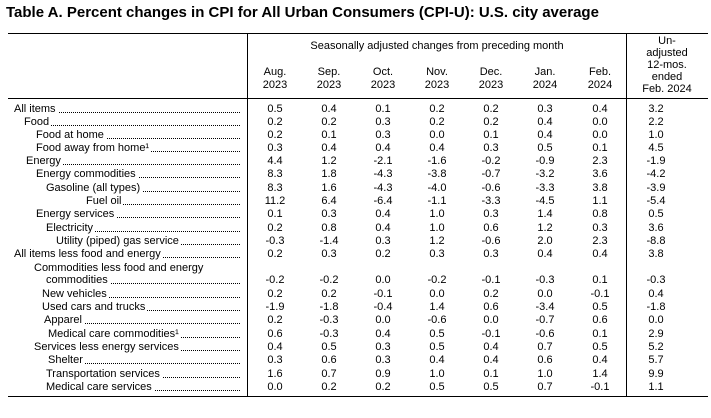 The height and width of the screenshot is (418, 711). Describe the element at coordinates (656, 294) in the screenshot. I see `unadjusted-value-cell: 0.4` at that location.